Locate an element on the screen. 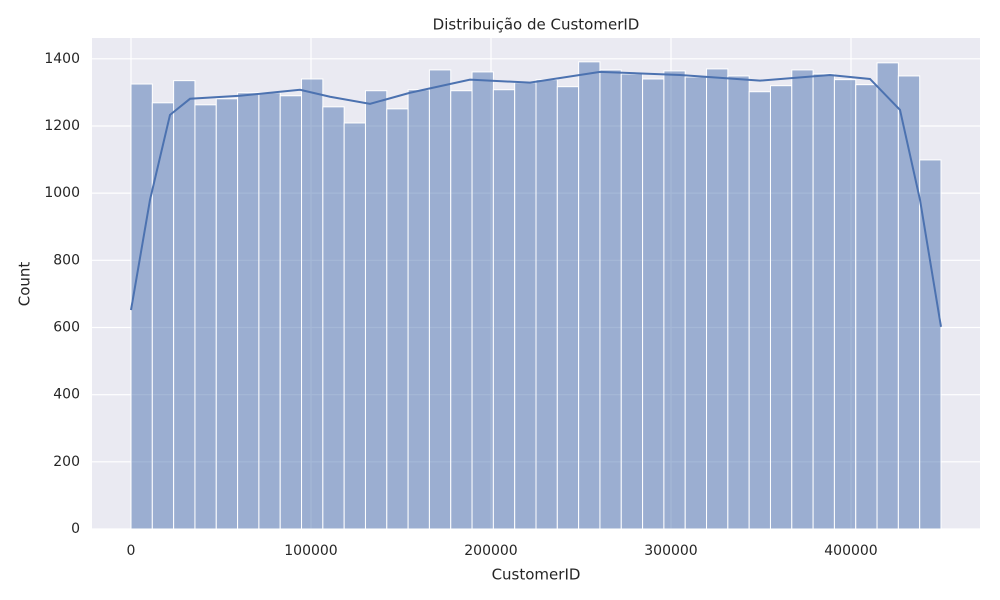  y-tick-label: 200 is located at coordinates (66, 462).